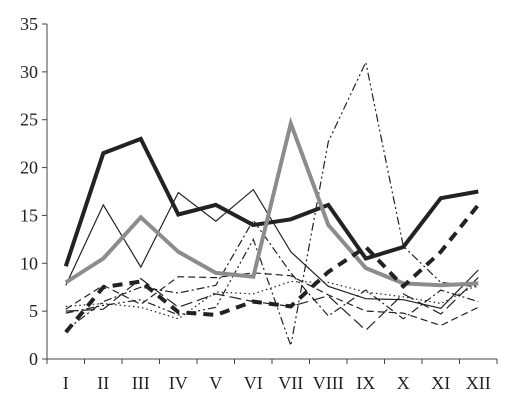 This screenshot has width=514, height=397. What do you see at coordinates (66, 383) in the screenshot?
I see `x-tick-label: I` at bounding box center [66, 383].